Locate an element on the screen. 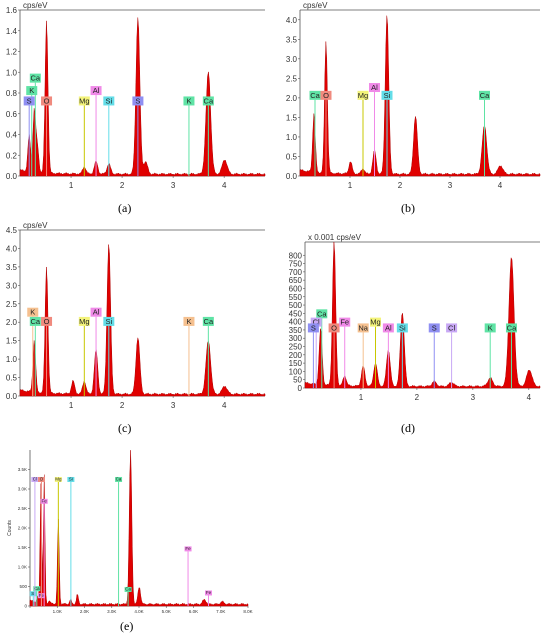 The width and height of the screenshot is (550, 634). x-tick-label: 3.0K is located at coordinates (111, 611).